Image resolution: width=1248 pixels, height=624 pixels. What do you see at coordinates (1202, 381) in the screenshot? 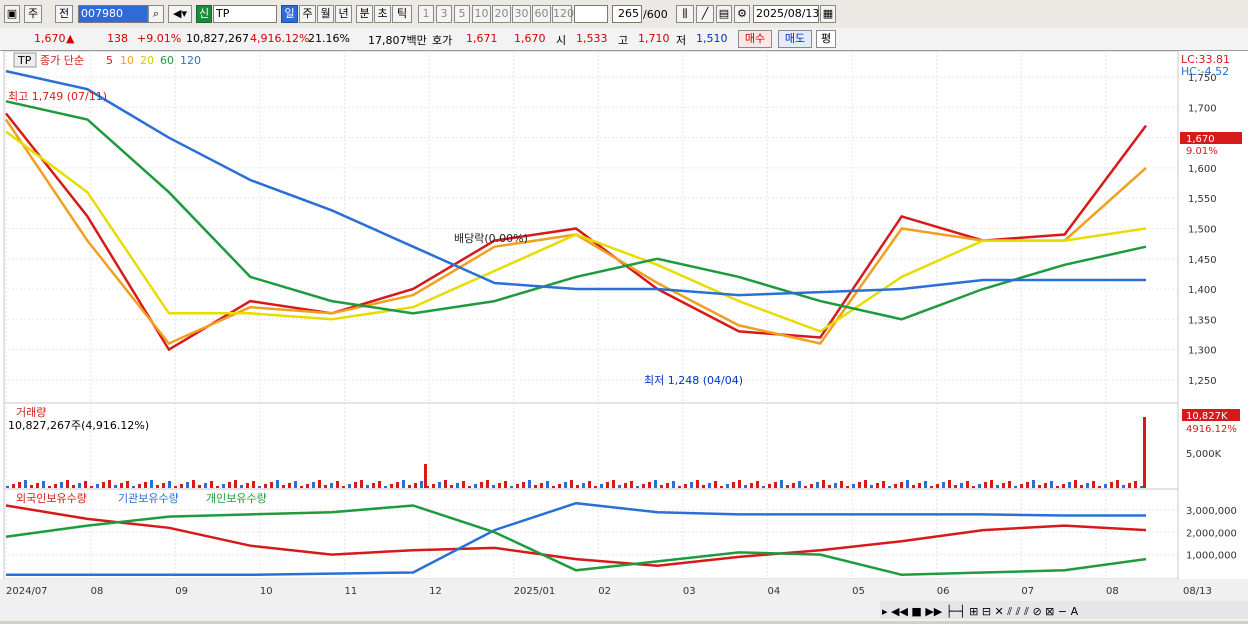
I see `y-tick-label: 1,250` at bounding box center [1202, 381].